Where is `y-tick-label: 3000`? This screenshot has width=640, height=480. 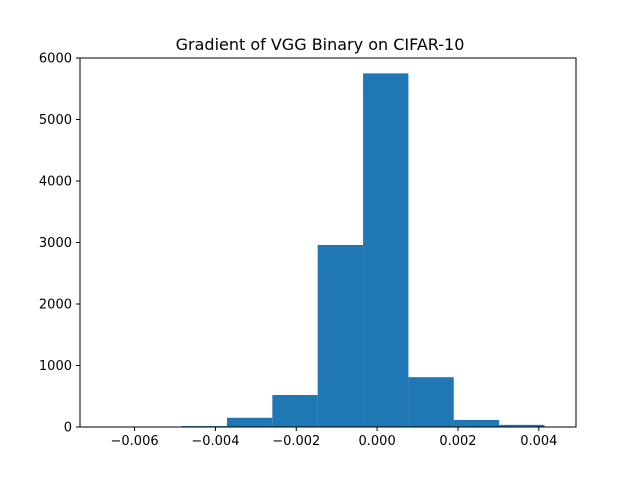 y-tick-label: 3000 is located at coordinates (55, 243).